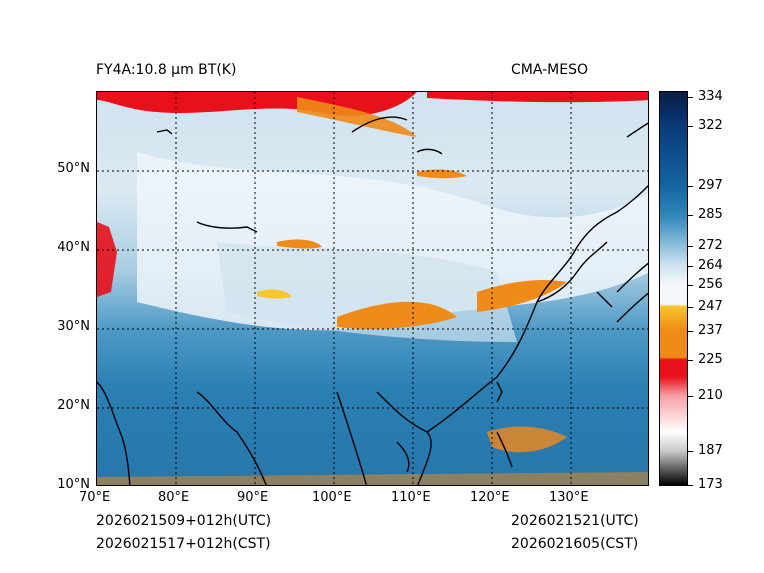  I want to click on lon-tick-80: 80°E, so click(174, 497).